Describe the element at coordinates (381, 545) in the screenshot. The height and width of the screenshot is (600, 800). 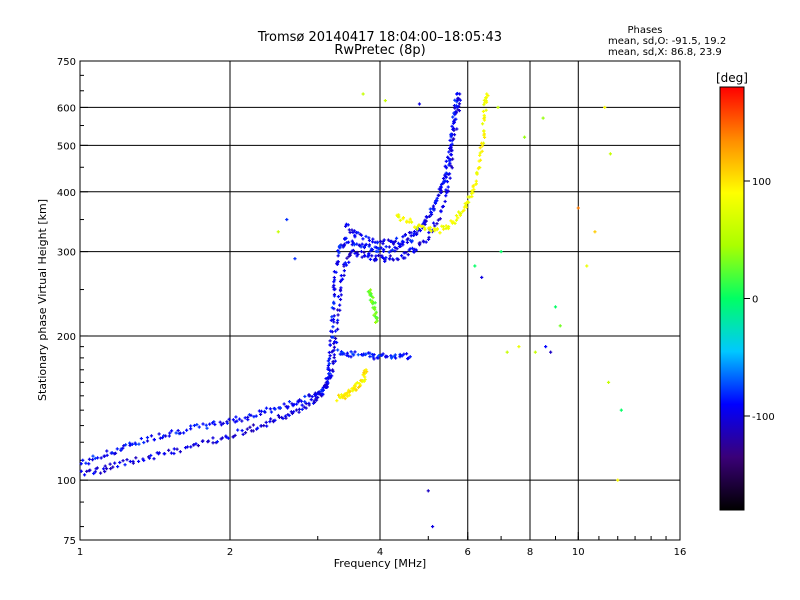
I see `x-axis: 1 2 4 6 8 10 16` at that location.